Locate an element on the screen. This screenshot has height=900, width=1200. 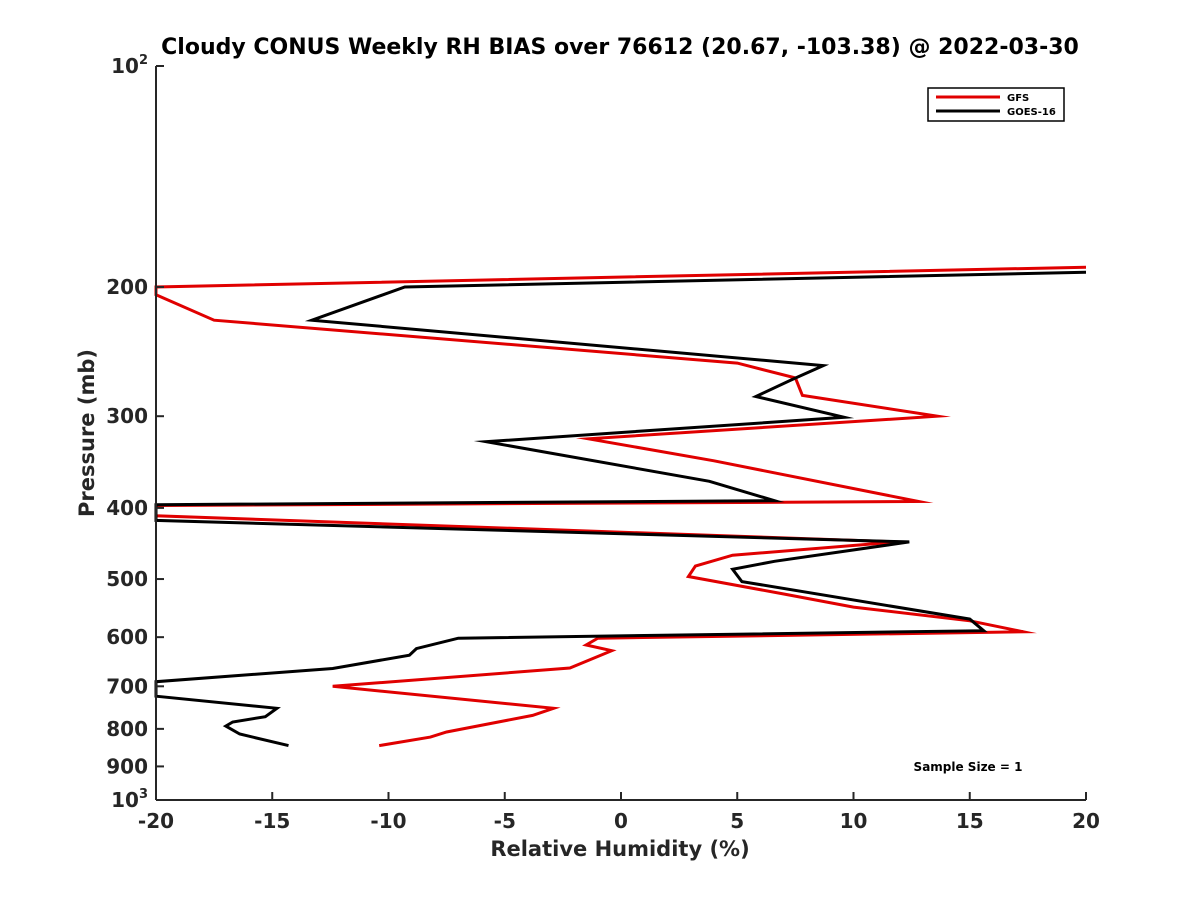
legend-box is located at coordinates (996, 104).